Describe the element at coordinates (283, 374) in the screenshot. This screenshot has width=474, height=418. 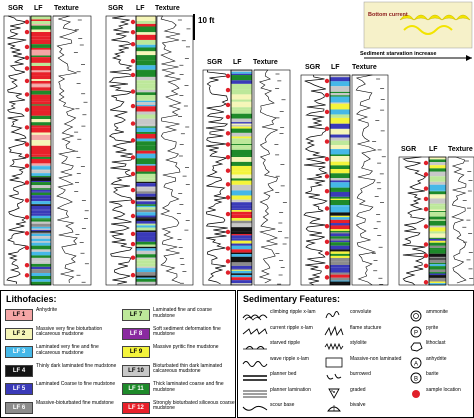
I see `sedimentary-feature-label: planner bed` at that location.